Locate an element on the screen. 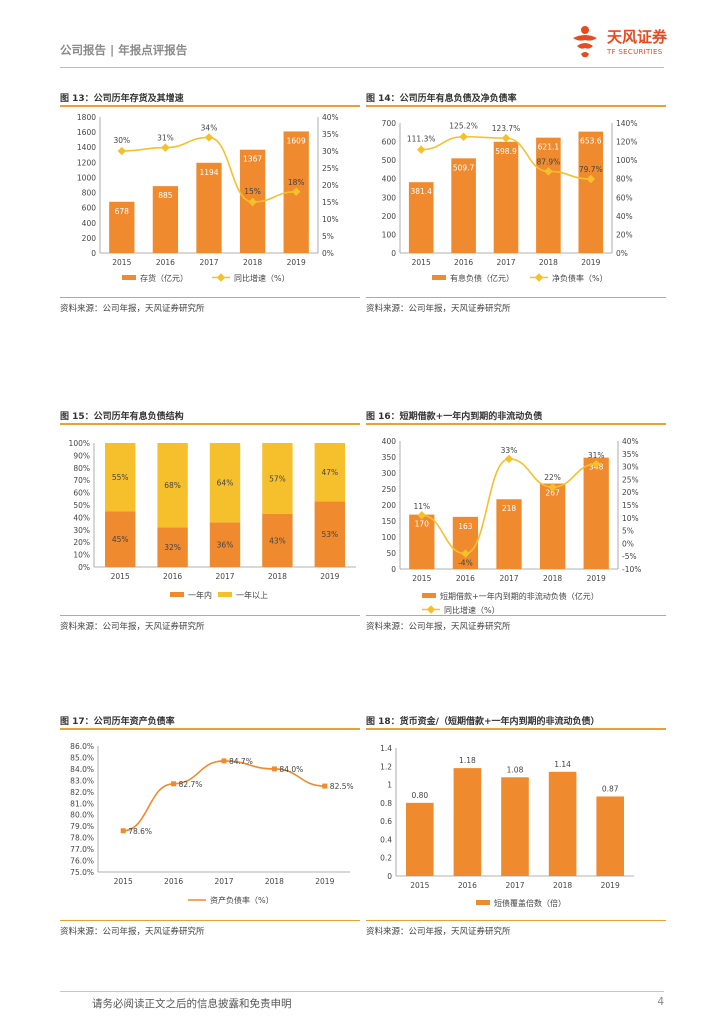 Image resolution: width=724 pixels, height=1024 pixels. y2-tick-label: 80% is located at coordinates (624, 179).